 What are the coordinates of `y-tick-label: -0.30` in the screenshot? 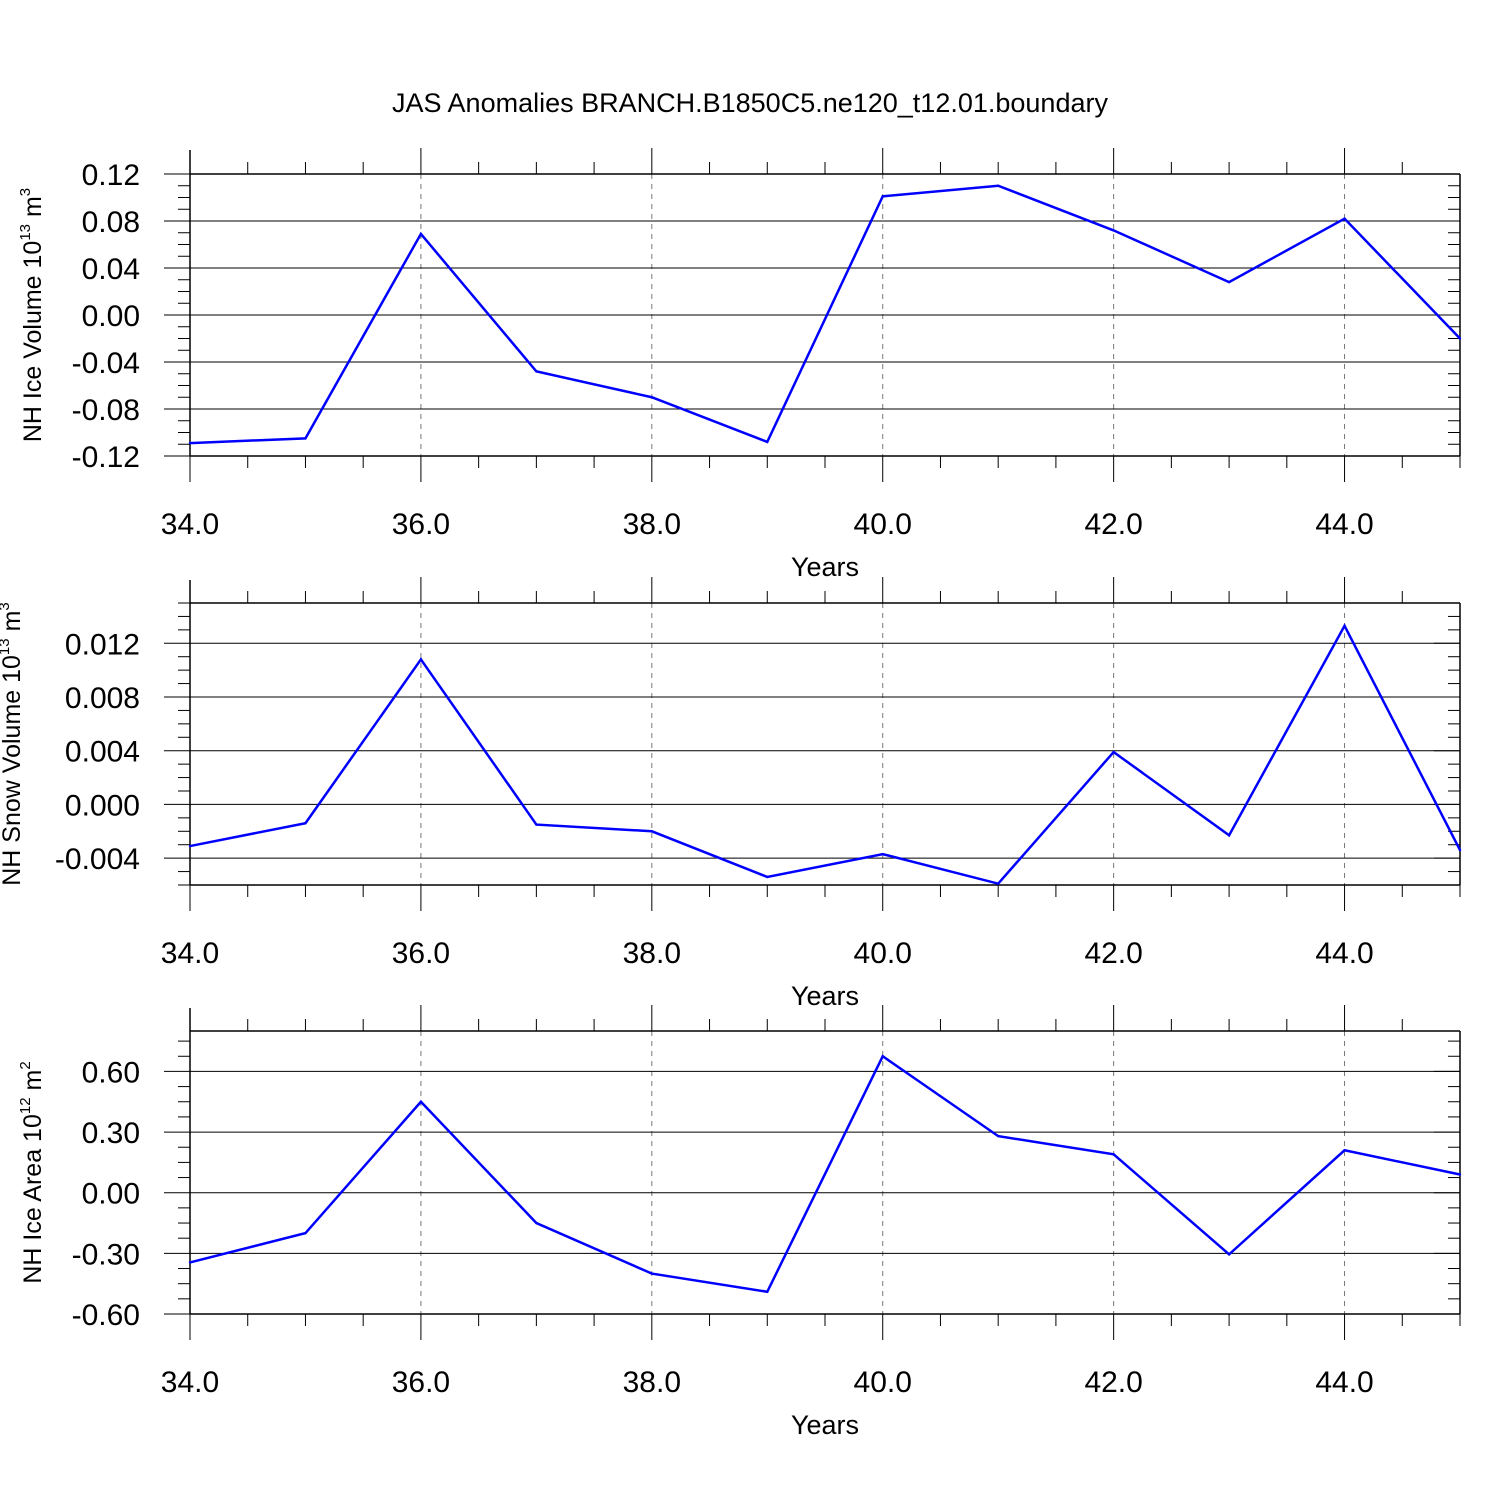 It's located at (106, 1254).